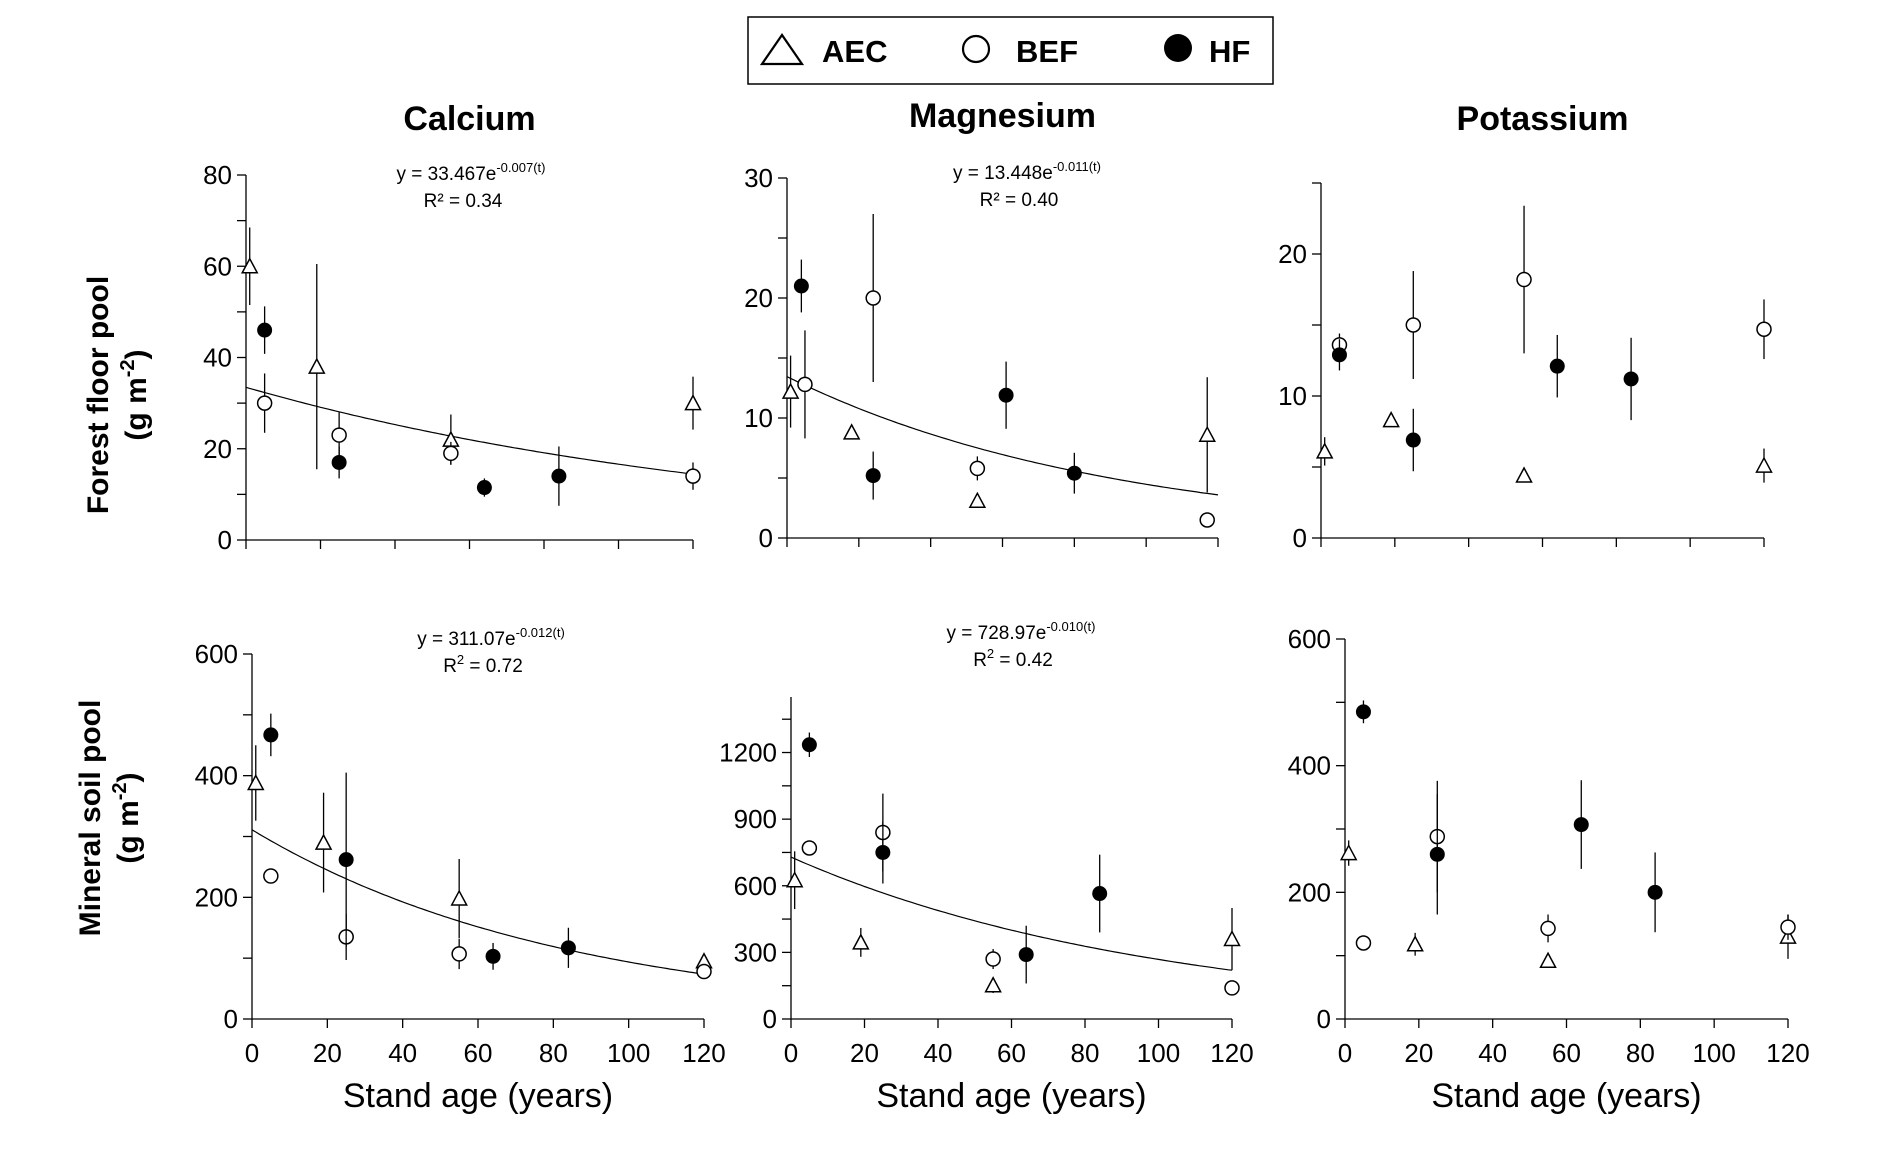 The height and width of the screenshot is (1152, 1896). I want to click on panel-title: Calcium, so click(469, 119).